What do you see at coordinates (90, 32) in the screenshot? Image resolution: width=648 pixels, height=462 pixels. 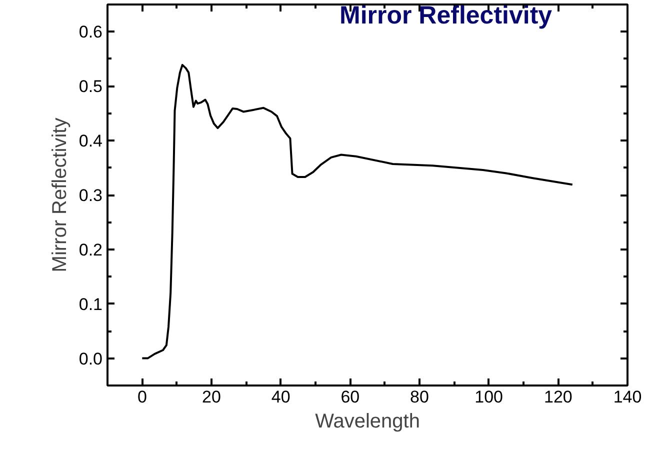 I see `y-tick-label: 0.6` at bounding box center [90, 32].